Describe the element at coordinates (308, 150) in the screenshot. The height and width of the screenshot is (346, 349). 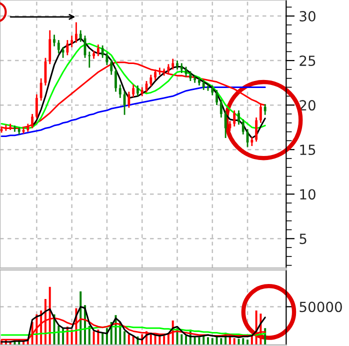
I see `y-tick-label: 15` at that location.